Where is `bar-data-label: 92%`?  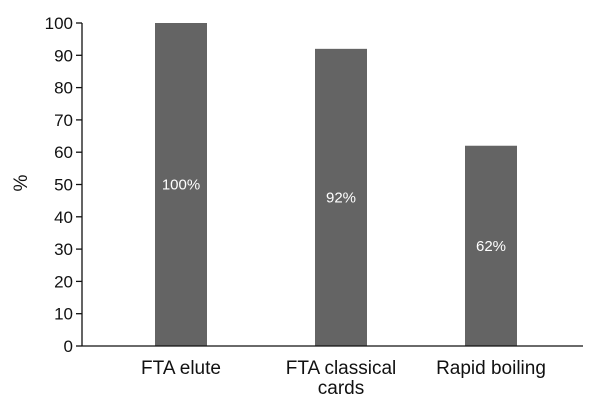
bar-data-label: 92% is located at coordinates (341, 197).